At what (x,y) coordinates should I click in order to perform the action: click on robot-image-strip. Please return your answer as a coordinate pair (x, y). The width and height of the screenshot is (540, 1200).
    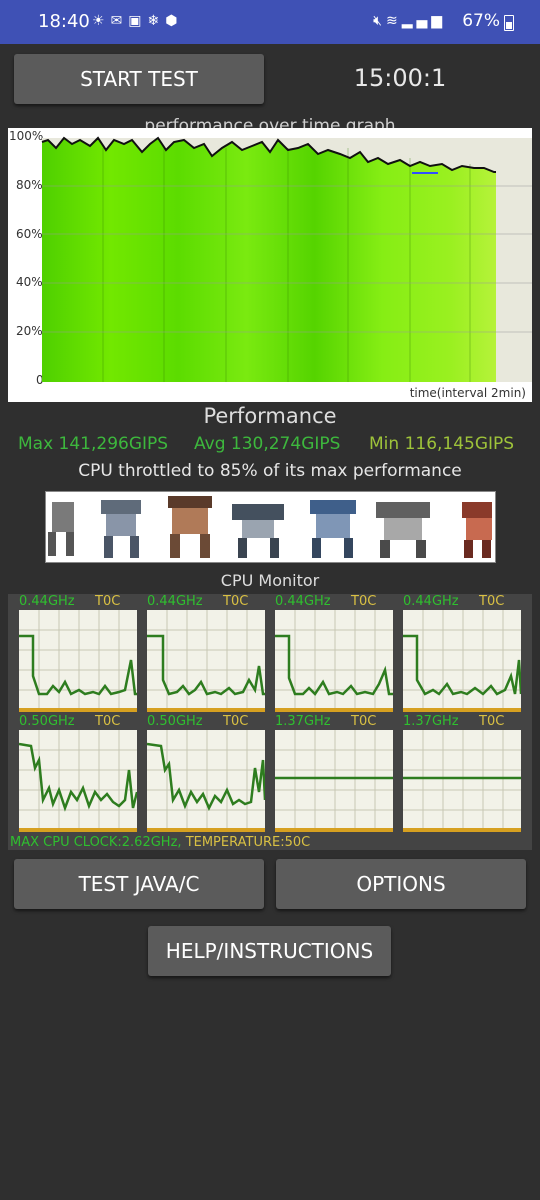
    Looking at the image, I should click on (270, 527).